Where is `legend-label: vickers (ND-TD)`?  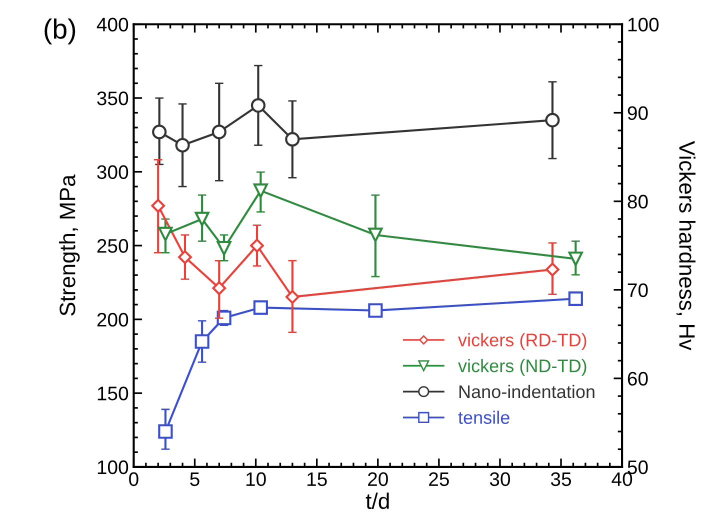
legend-label: vickers (ND-TD) is located at coordinates (522, 367).